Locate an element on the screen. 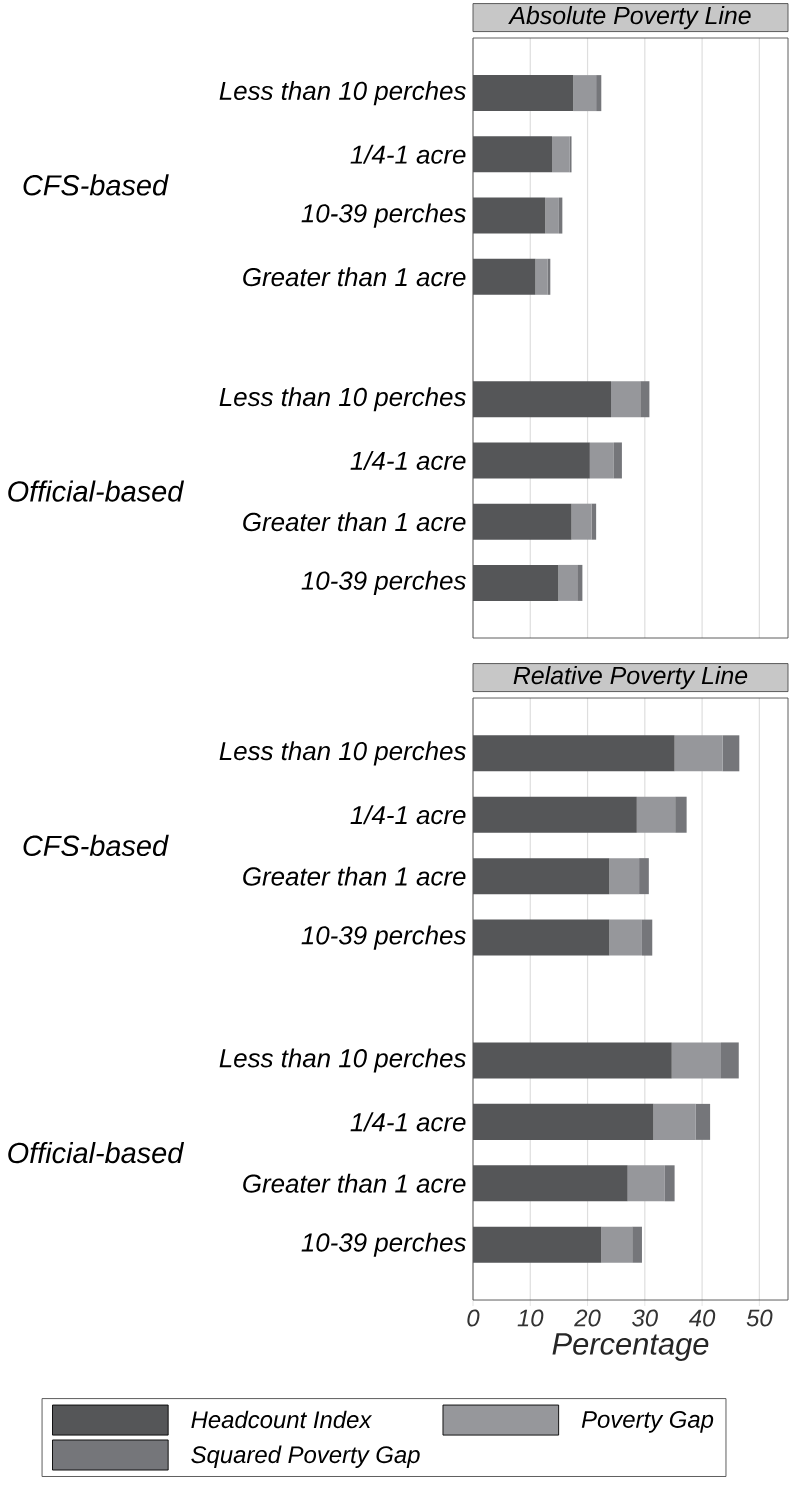 This screenshot has height=1501, width=790. x-tick-label: 40 is located at coordinates (702, 1318).